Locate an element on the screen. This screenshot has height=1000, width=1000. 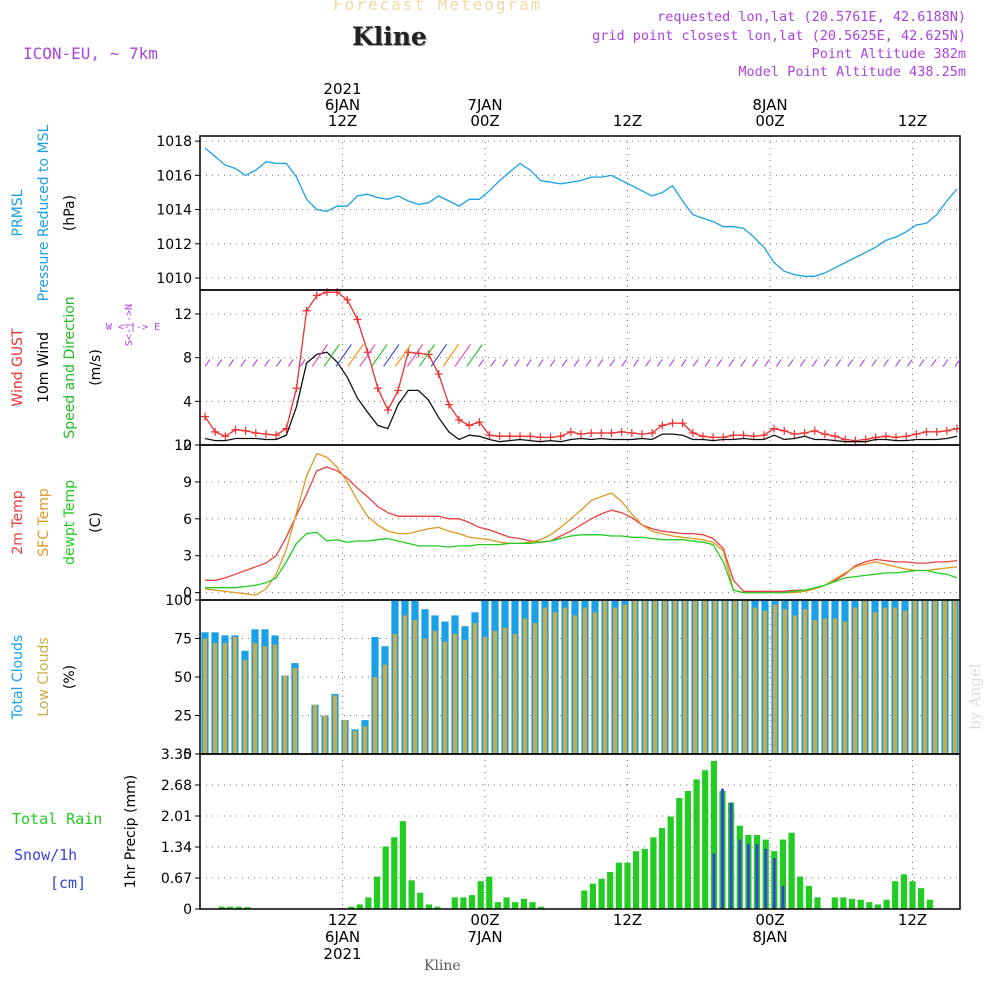
time-label-top: 12Z is located at coordinates (627, 121).